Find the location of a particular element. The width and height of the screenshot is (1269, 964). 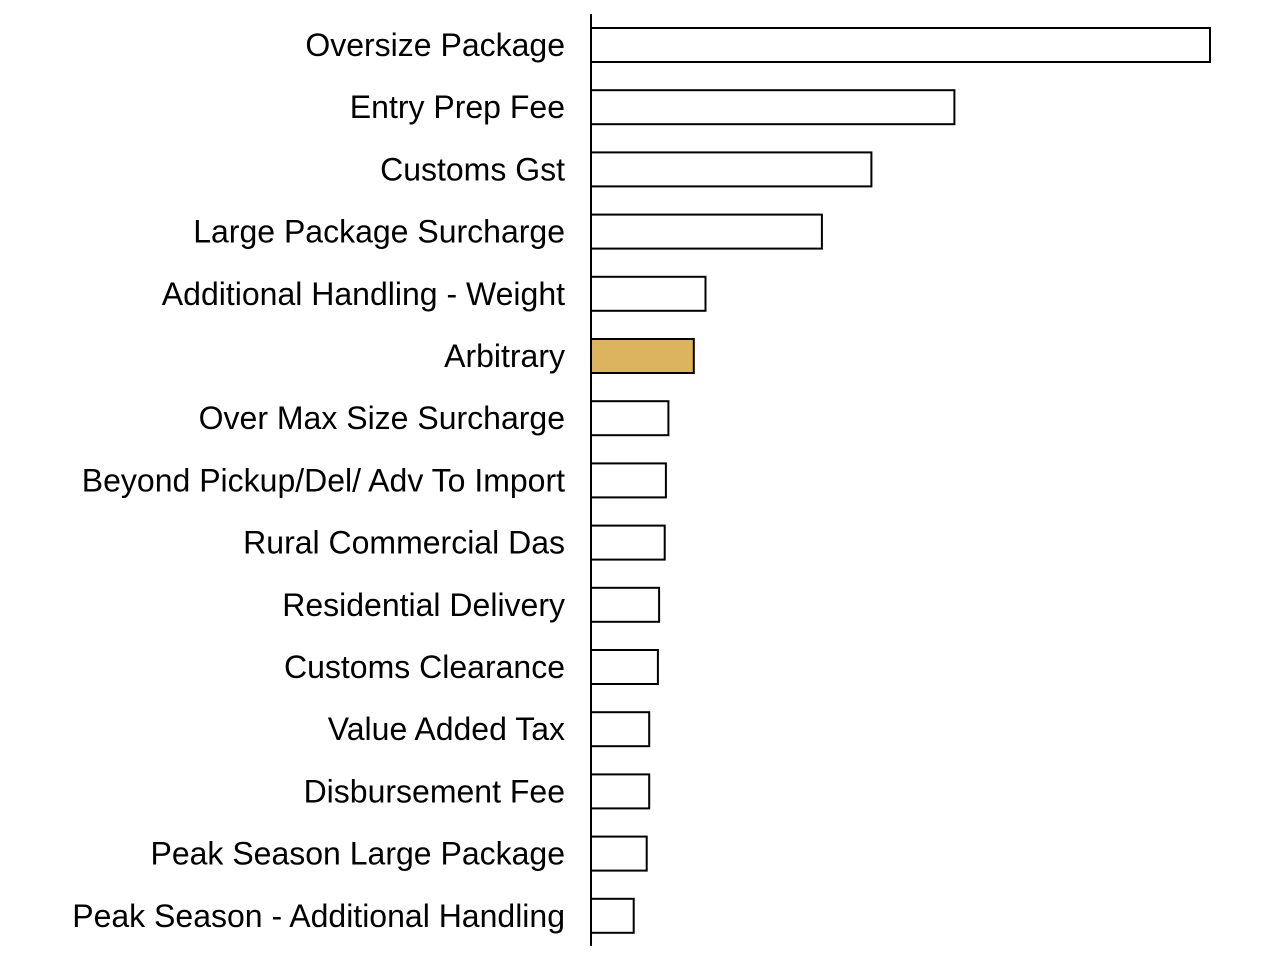

category-label: Customs Gst is located at coordinates (472, 169).